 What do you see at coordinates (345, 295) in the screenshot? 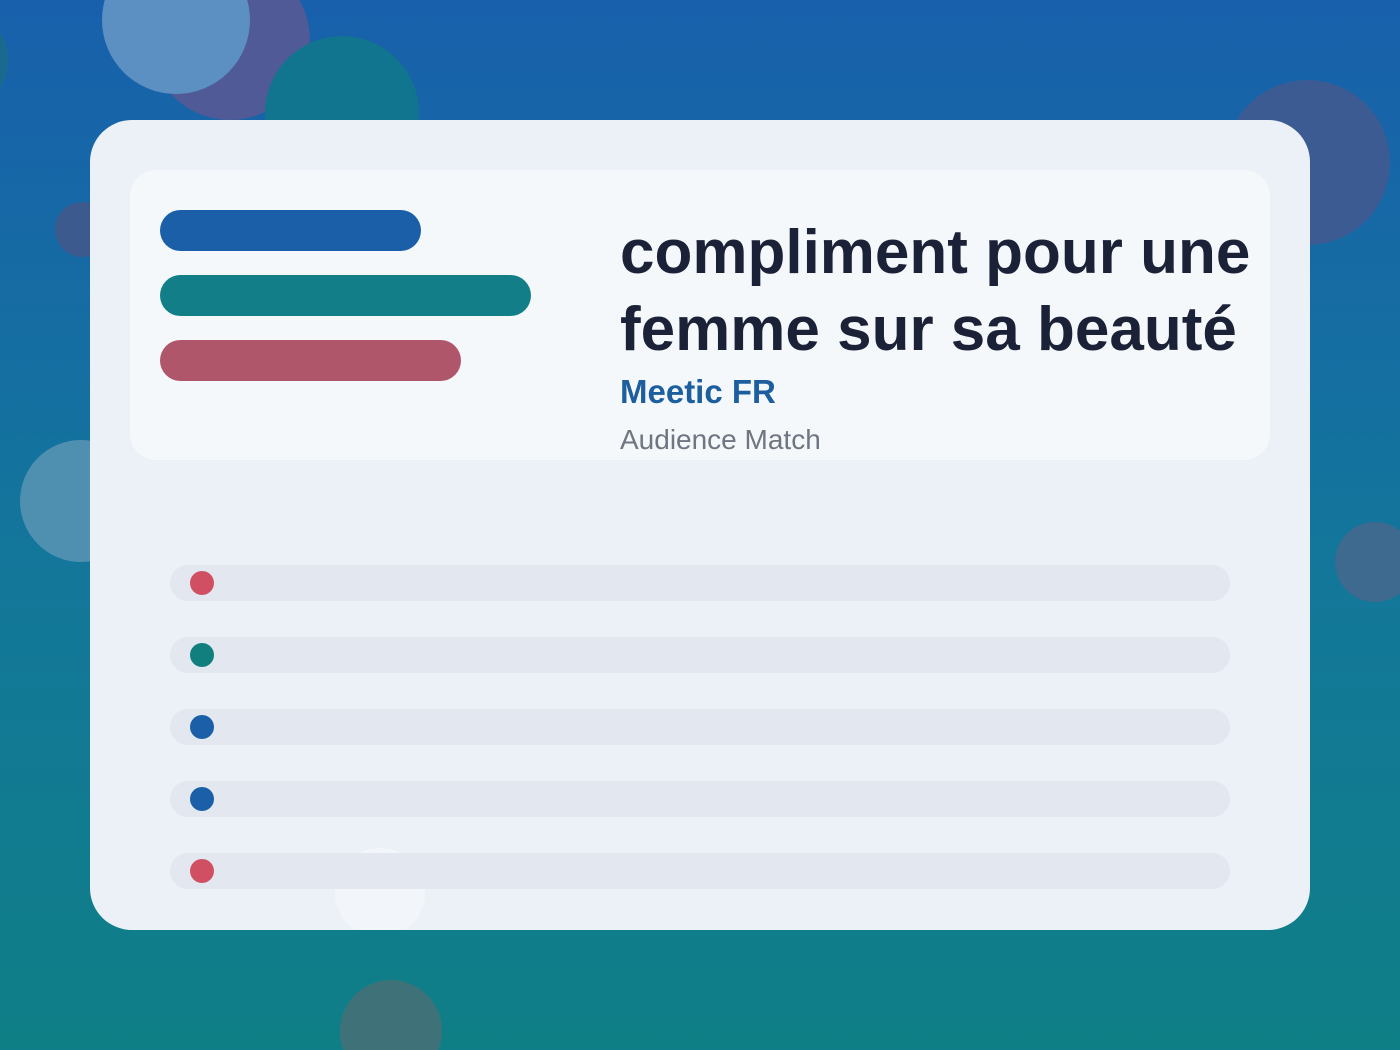
I see `legend-bar-teal` at bounding box center [345, 295].